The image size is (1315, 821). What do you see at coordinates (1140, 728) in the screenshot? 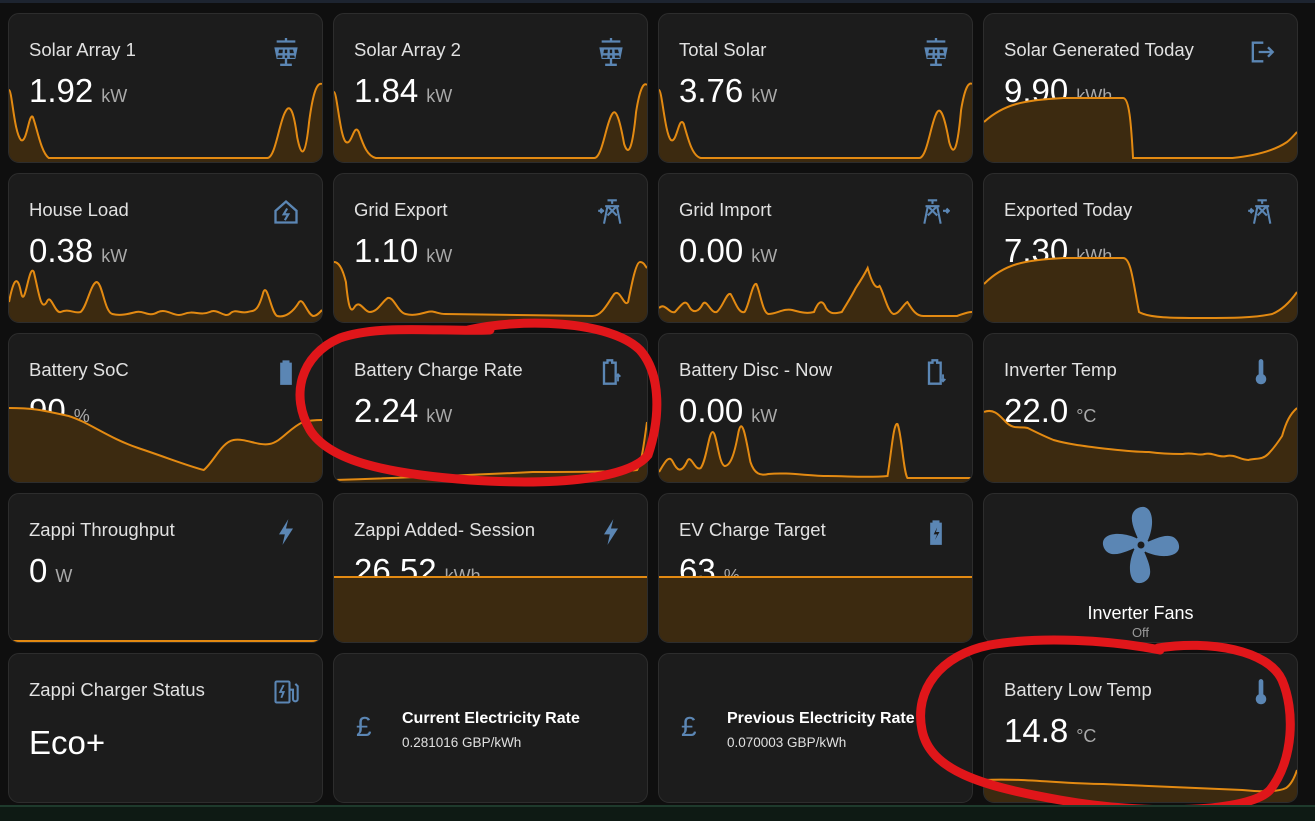
I see `card-battery-low-temp: Battery Low Temp 14.8 °C` at bounding box center [1140, 728].